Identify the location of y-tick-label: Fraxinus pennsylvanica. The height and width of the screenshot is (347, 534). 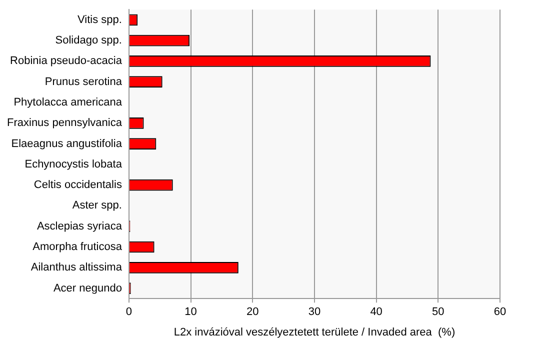
(64, 123).